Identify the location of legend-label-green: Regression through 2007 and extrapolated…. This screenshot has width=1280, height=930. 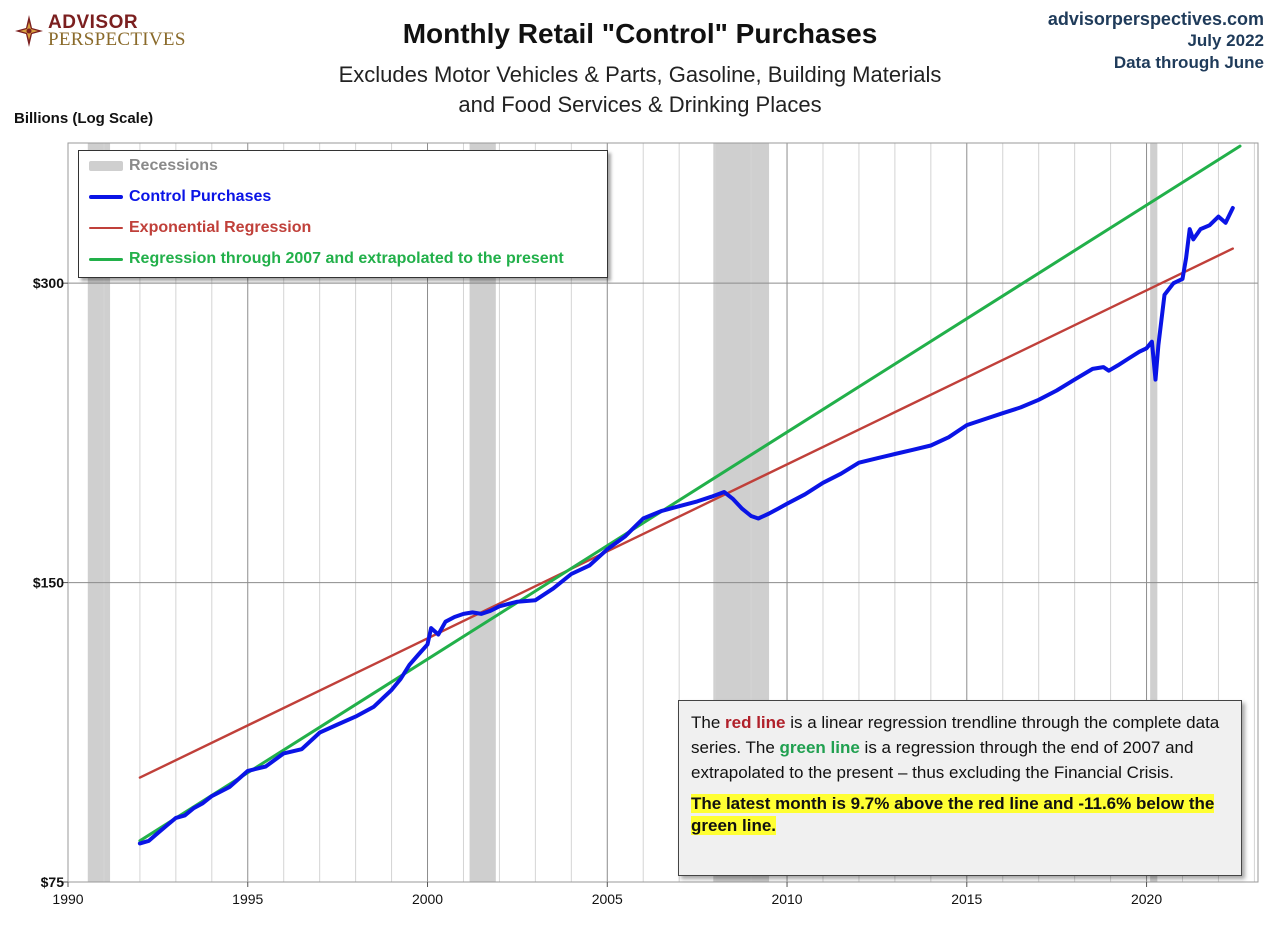
(346, 258).